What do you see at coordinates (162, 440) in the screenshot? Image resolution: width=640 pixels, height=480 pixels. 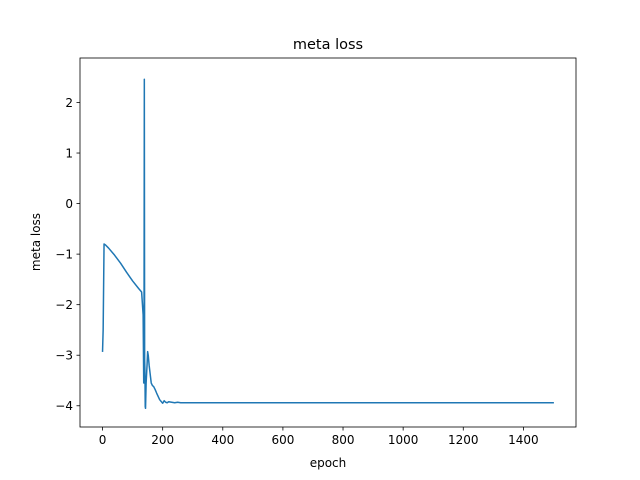 I see `x-tick-label: 200` at bounding box center [162, 440].